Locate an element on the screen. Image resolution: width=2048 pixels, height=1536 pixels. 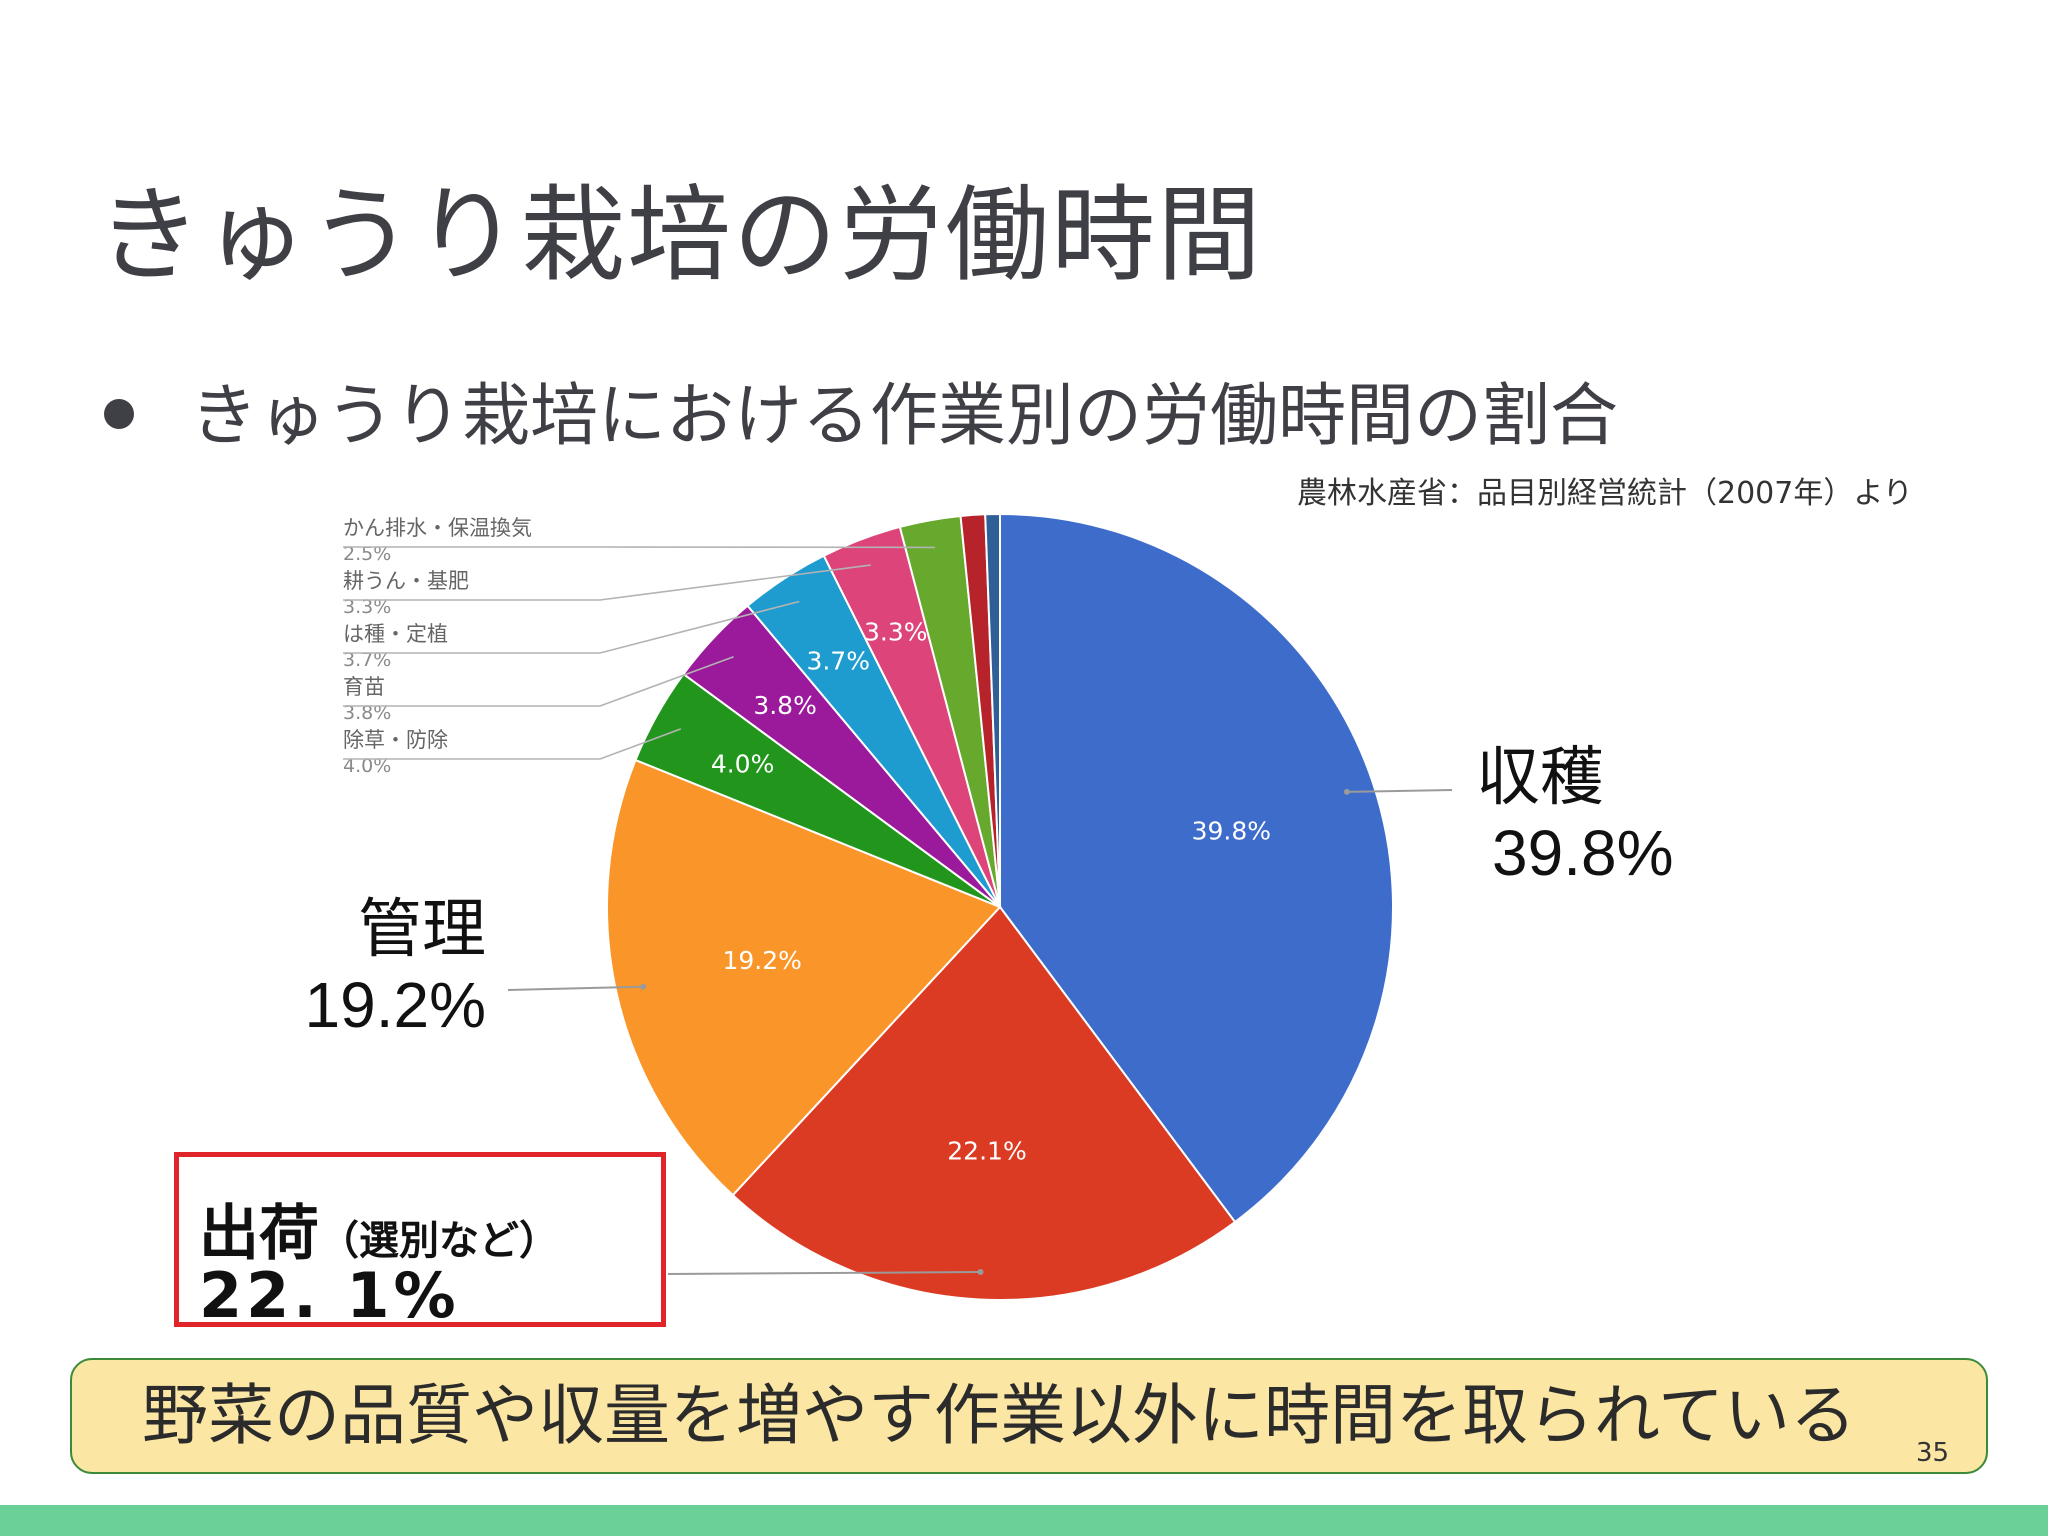
legend-name-4: 除草・防除 is located at coordinates (395, 740).